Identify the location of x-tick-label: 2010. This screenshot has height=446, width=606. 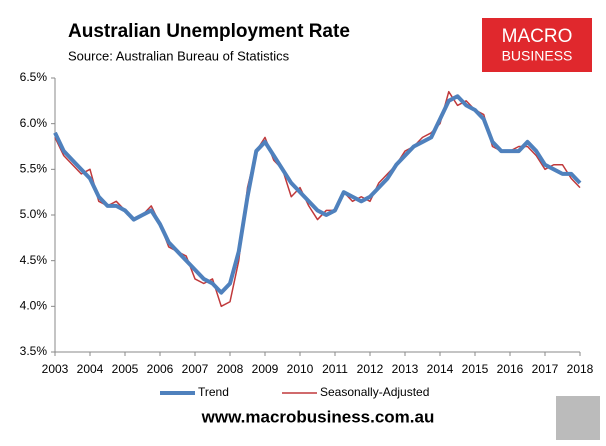
(300, 369).